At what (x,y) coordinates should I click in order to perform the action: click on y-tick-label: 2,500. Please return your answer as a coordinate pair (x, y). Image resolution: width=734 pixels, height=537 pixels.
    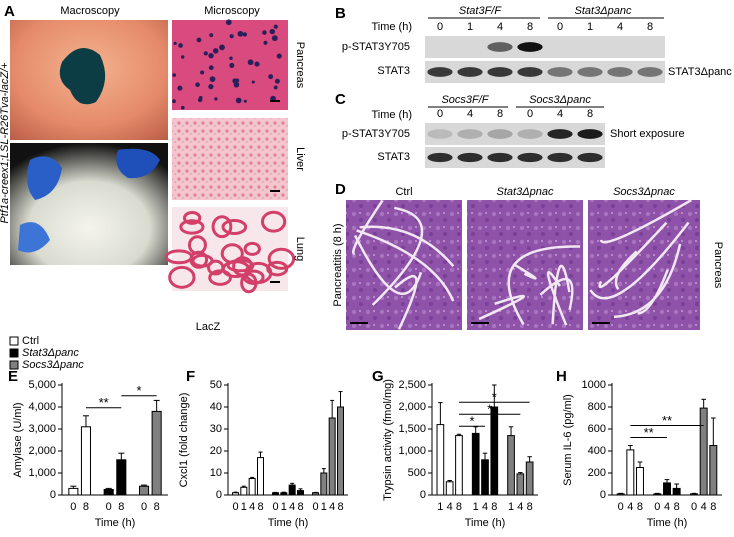
    Looking at the image, I should click on (412, 385).